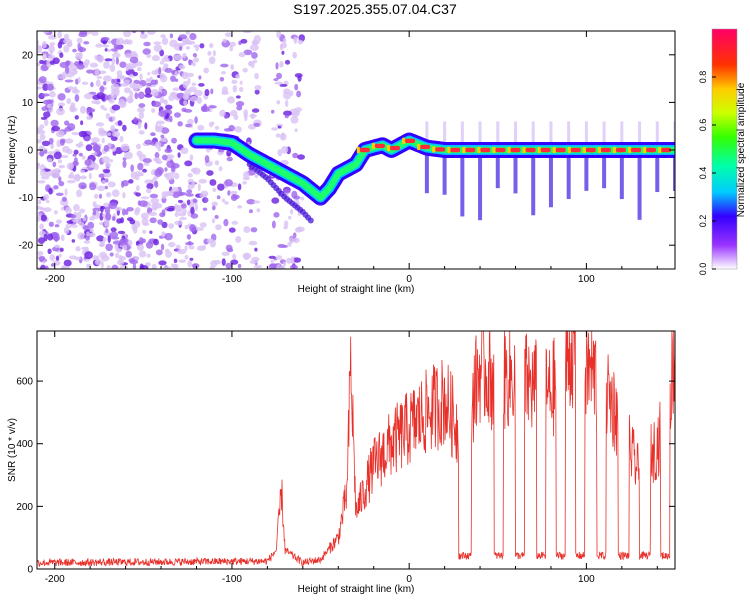 The image size is (750, 600). What do you see at coordinates (741, 149) in the screenshot?
I see `colorbar-label: Normalized spectral amplitude` at bounding box center [741, 149].